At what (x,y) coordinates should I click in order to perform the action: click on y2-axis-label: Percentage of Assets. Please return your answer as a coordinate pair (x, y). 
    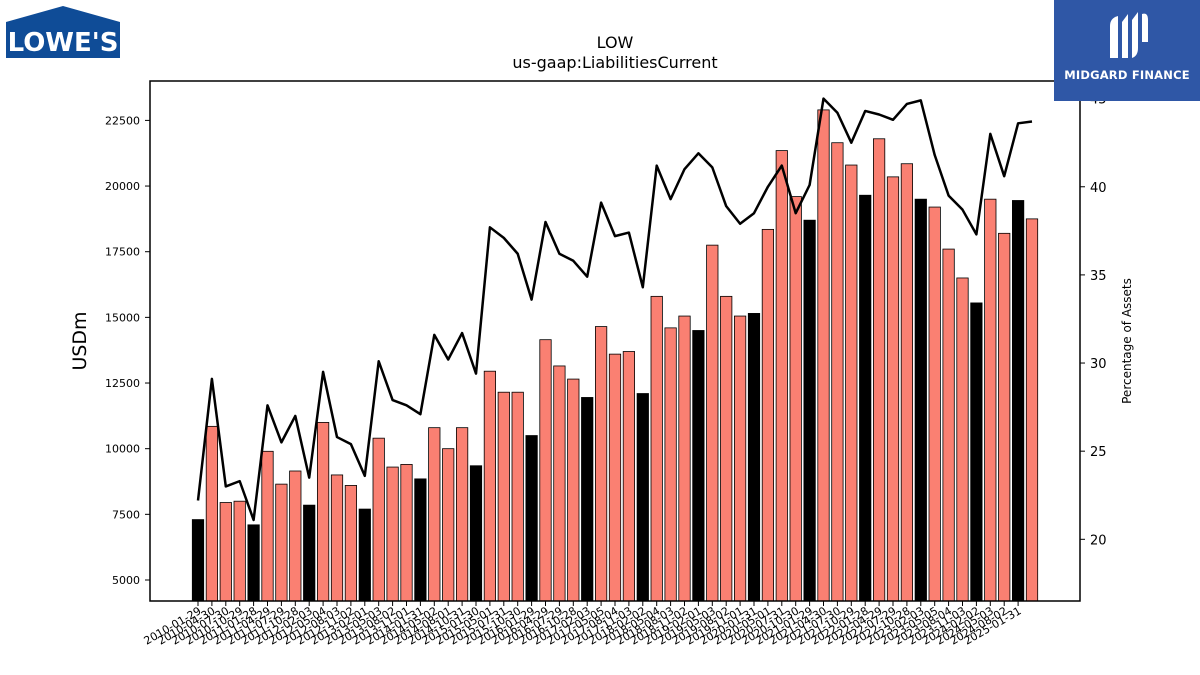
    Looking at the image, I should click on (1127, 341).